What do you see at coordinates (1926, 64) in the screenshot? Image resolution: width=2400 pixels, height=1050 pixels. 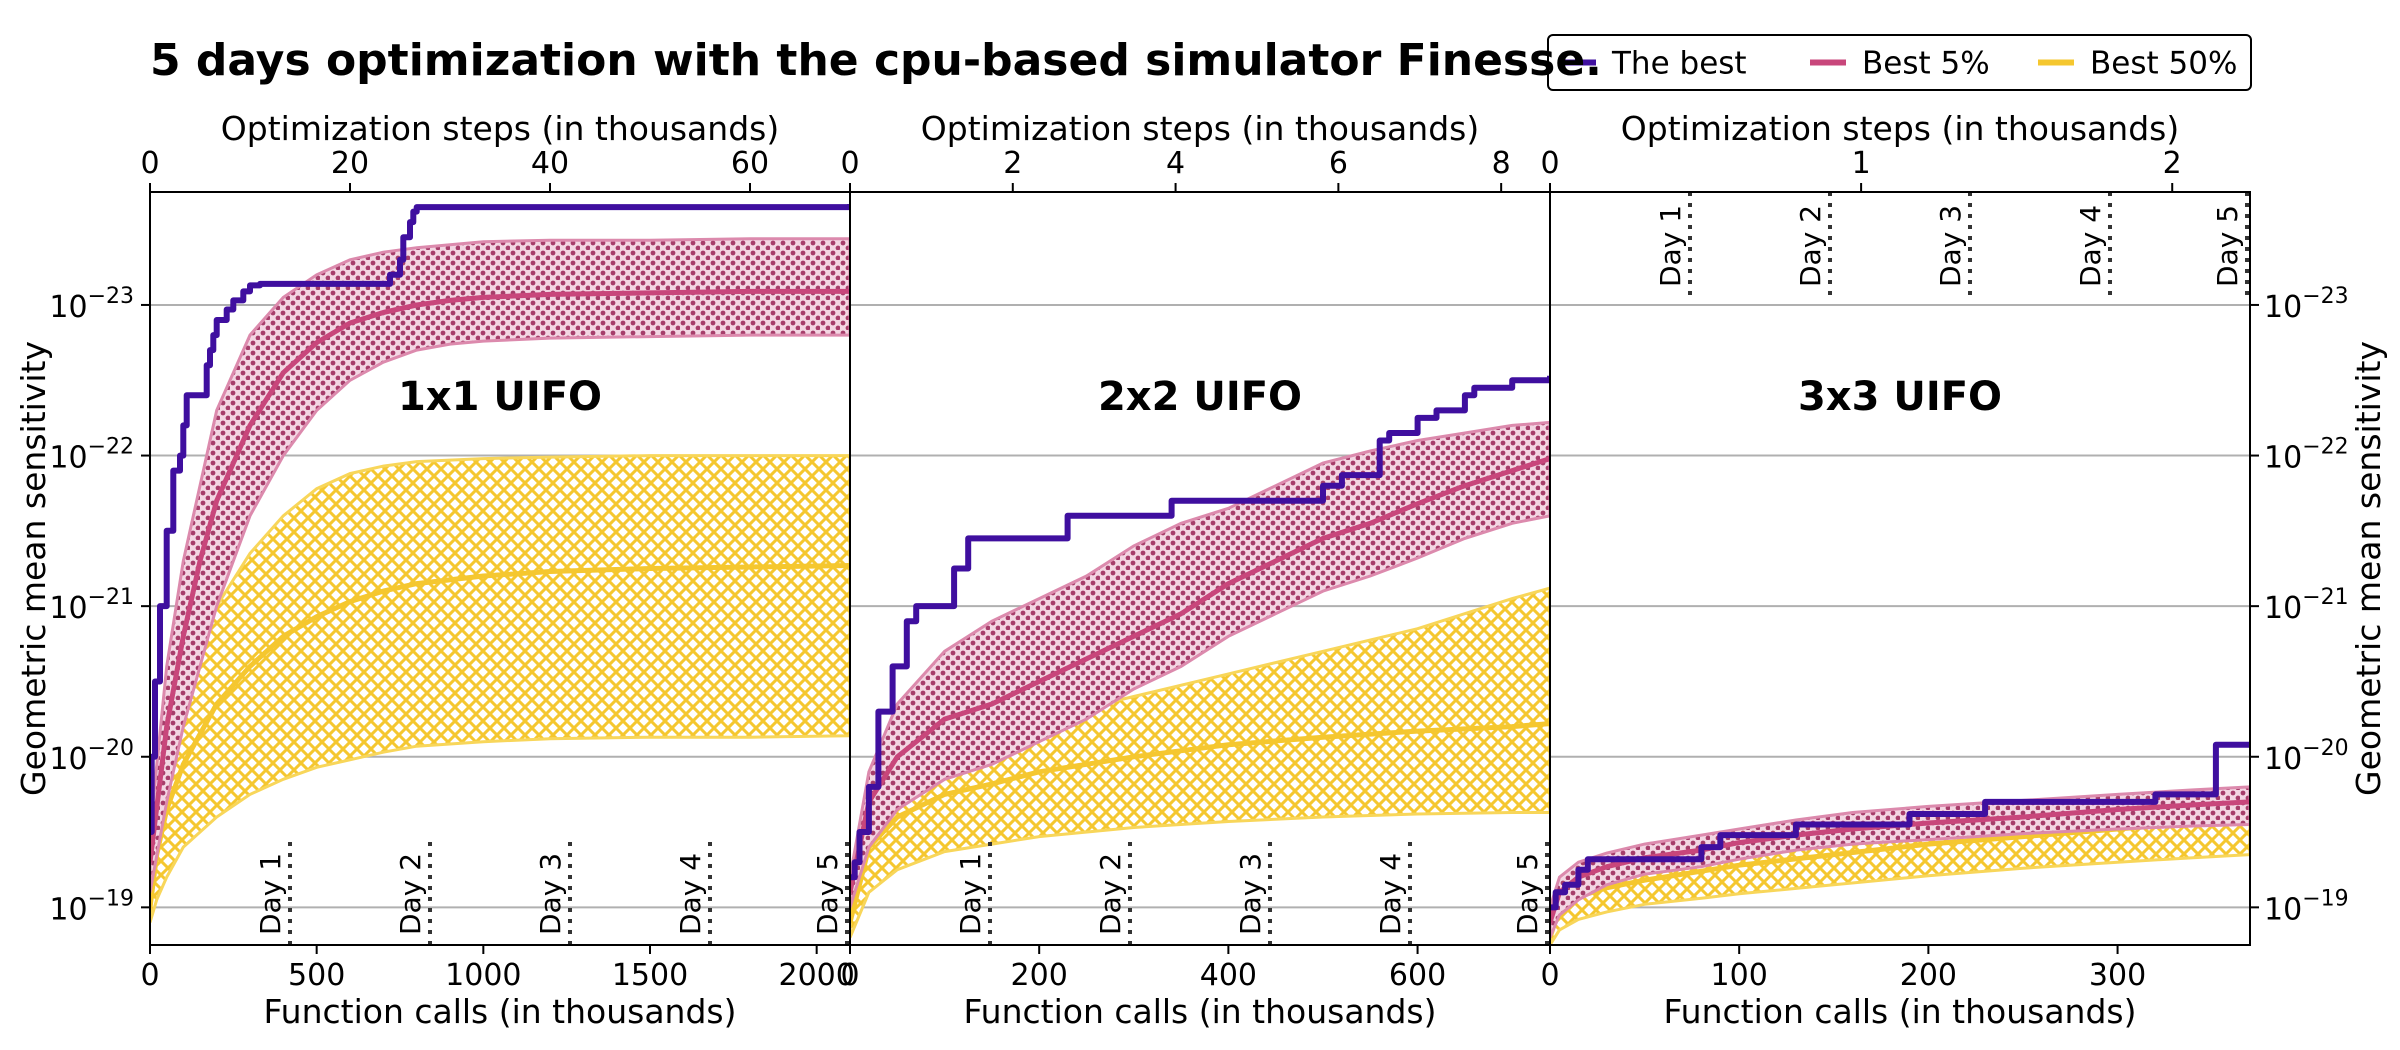 I see `legend-label-2: Best 5%` at bounding box center [1926, 64].